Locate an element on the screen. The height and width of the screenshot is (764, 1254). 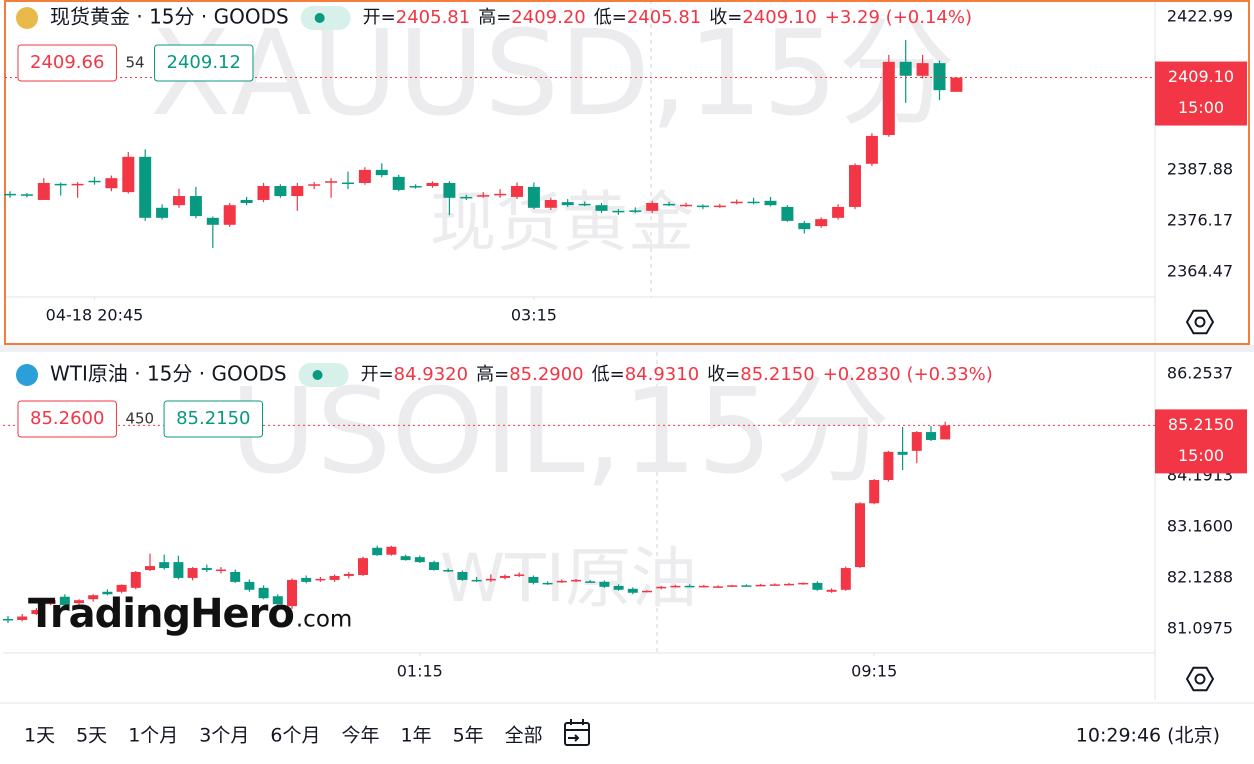
bid: 2409.66 is located at coordinates (67, 62).